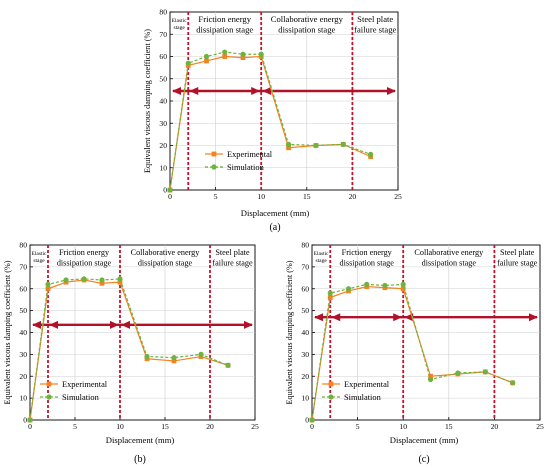 Image resolution: width=550 pixels, height=468 pixels. What do you see at coordinates (307, 19) in the screenshot?
I see `stage-label: Collaborative energy` at bounding box center [307, 19].